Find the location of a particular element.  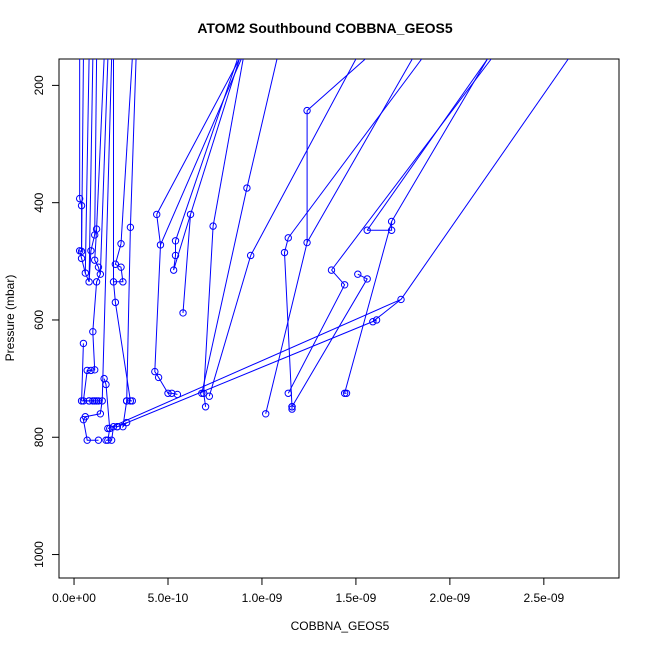

x-tick-label: 1.0e-09 is located at coordinates (262, 598).